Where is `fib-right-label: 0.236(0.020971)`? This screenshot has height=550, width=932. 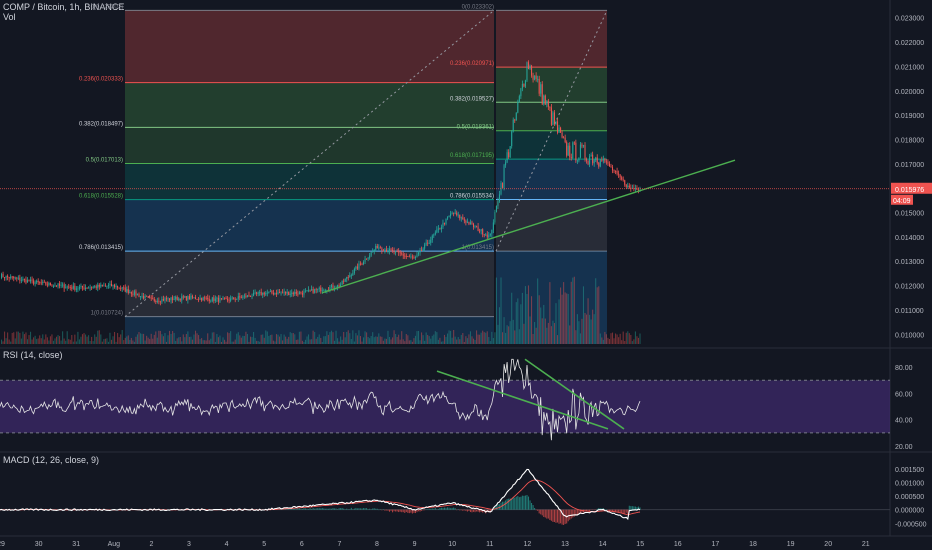 fib-right-label: 0.236(0.020971) is located at coordinates (472, 64).